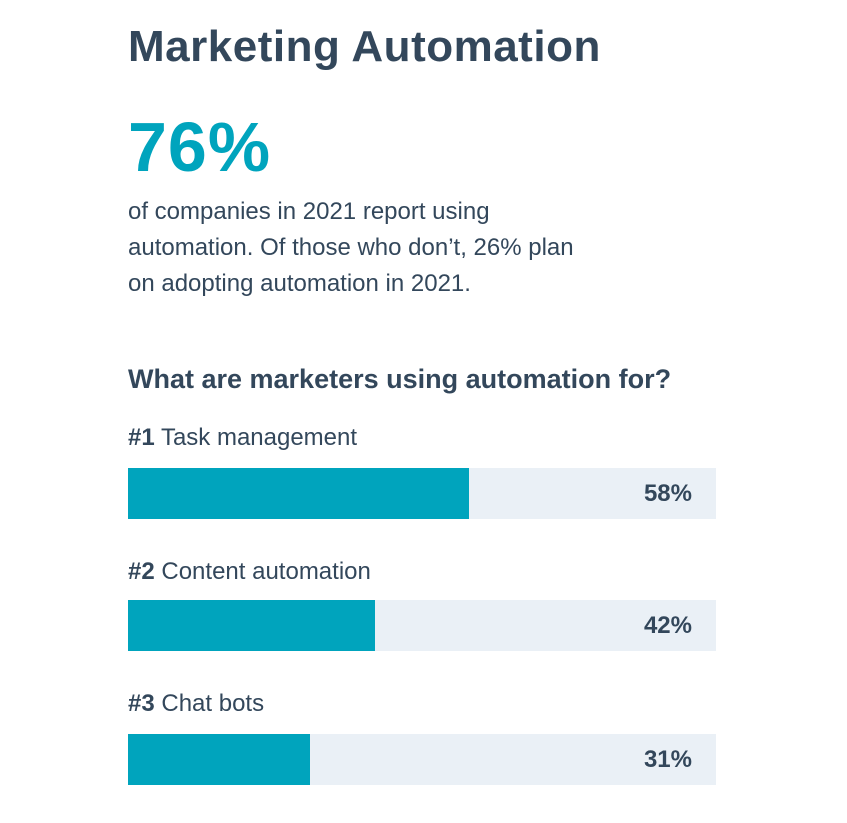 The image size is (847, 823). What do you see at coordinates (141, 571) in the screenshot?
I see `bar-rank: #2` at bounding box center [141, 571].